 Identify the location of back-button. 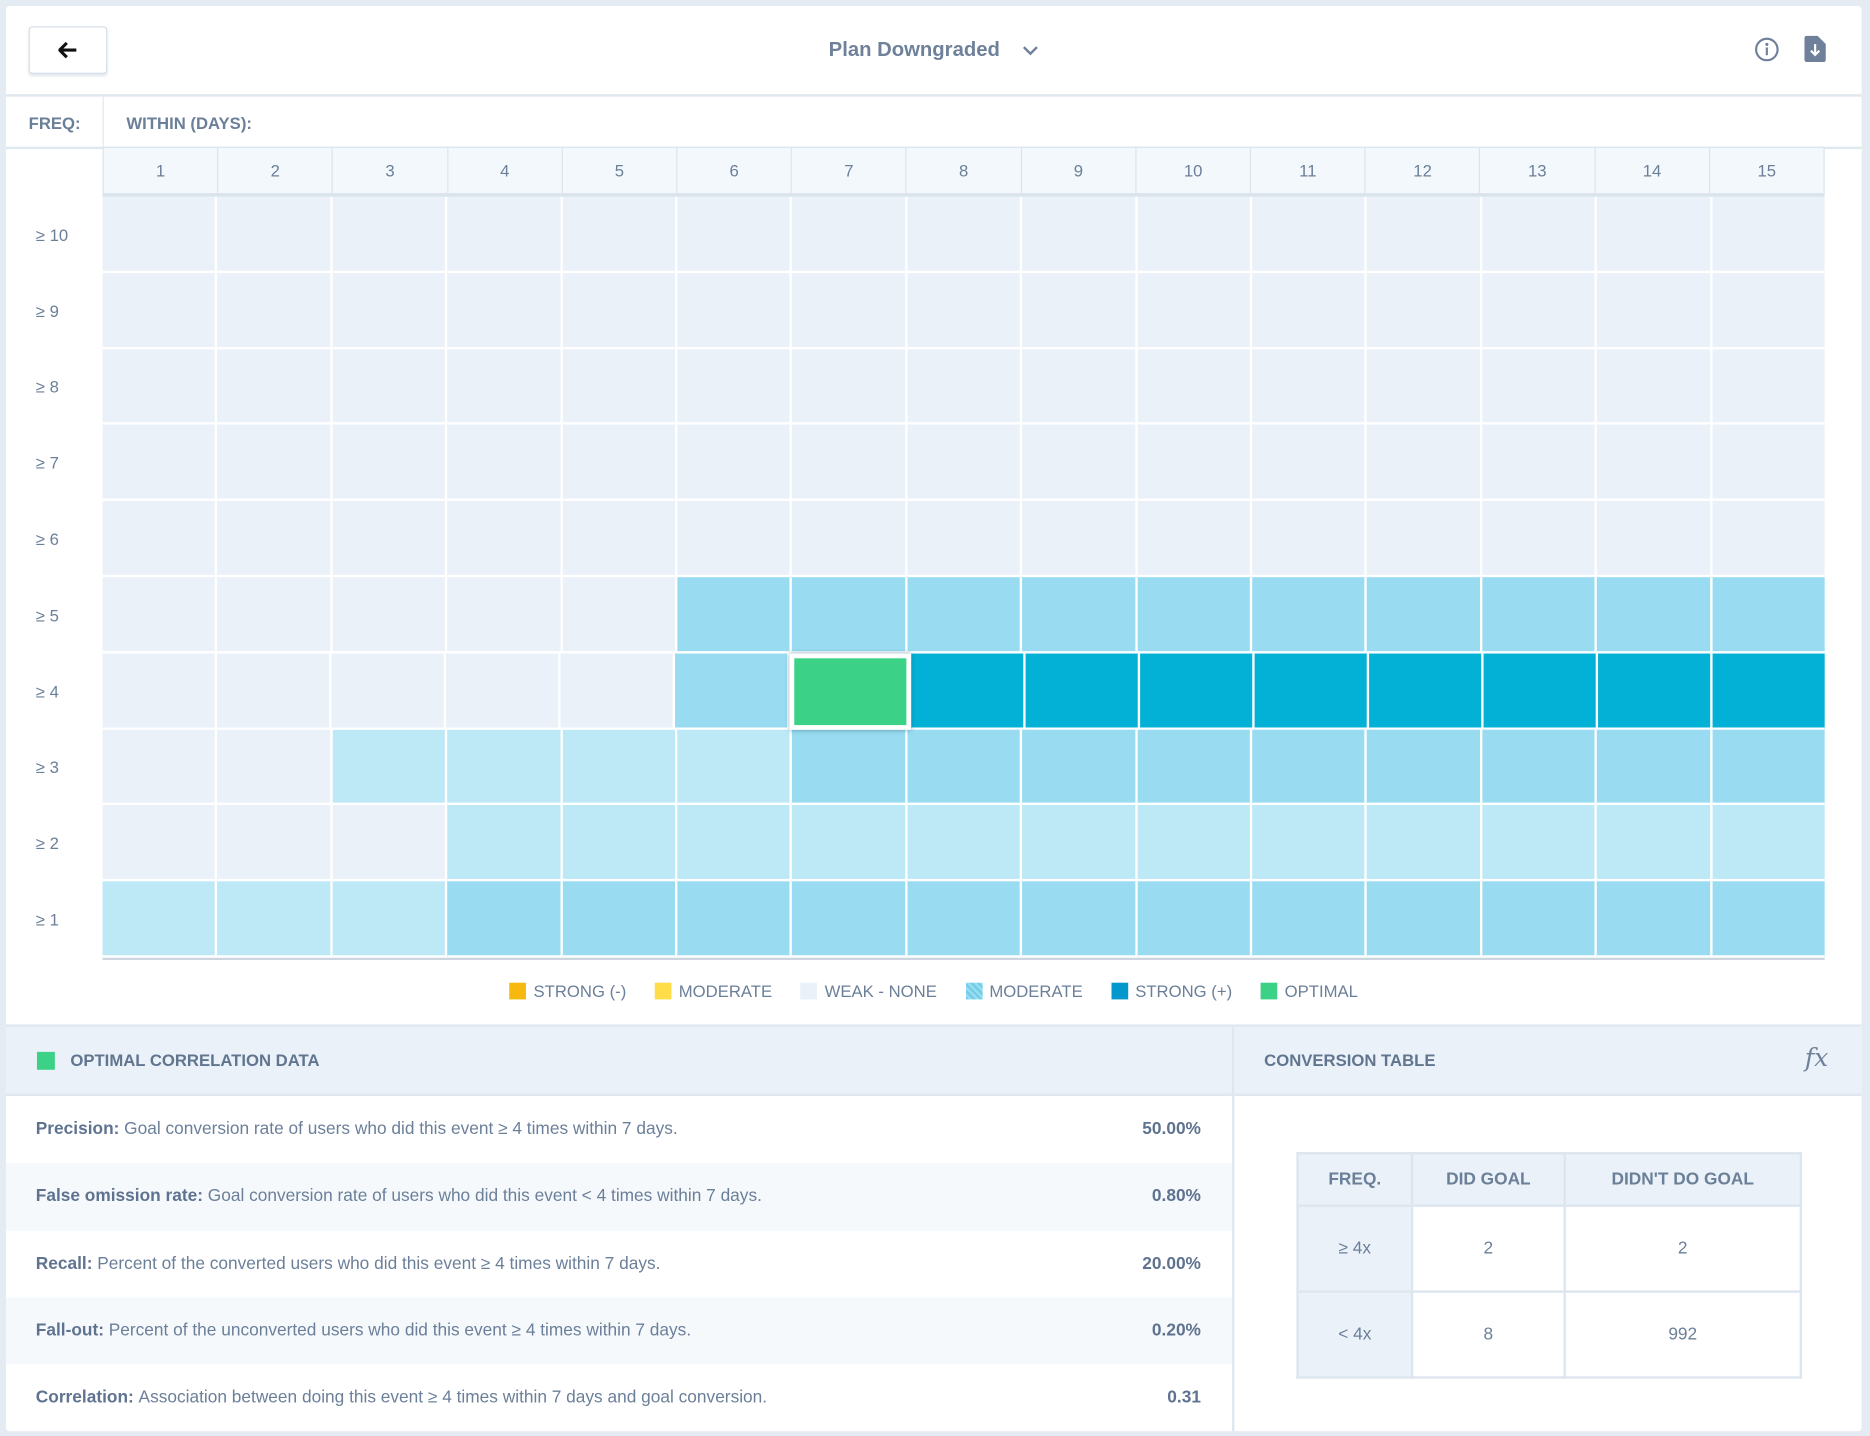
(68, 50).